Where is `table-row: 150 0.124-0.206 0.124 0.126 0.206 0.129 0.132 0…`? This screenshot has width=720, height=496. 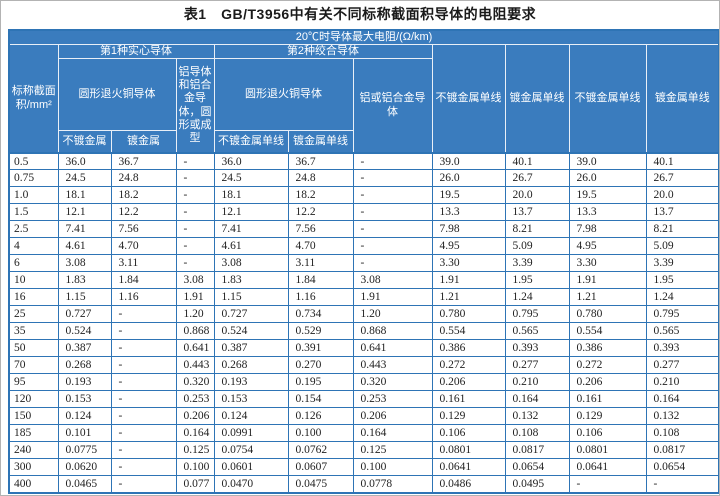
table-row: 150 0.124-0.206 0.124 0.126 0.206 0.129 0.132 0… is located at coordinates (363, 416).